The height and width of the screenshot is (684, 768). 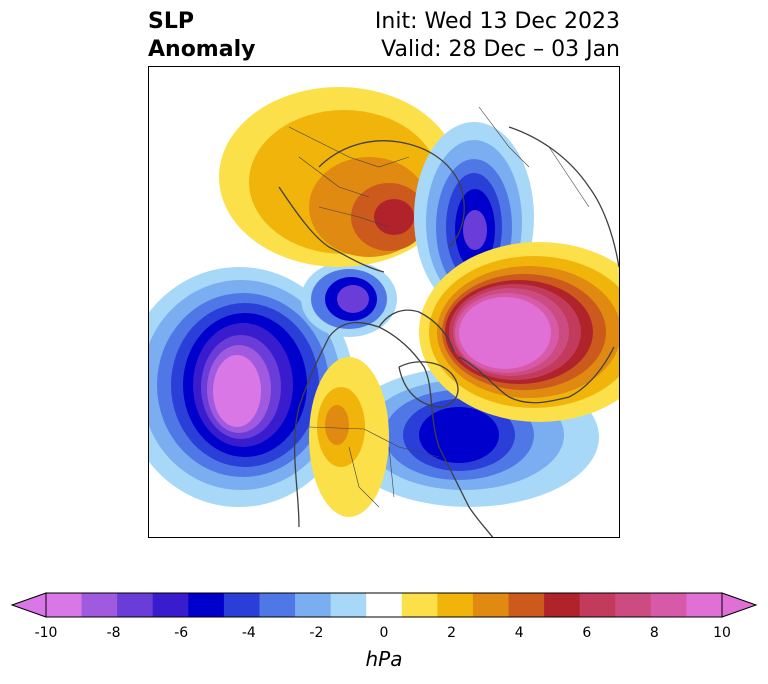 I want to click on colorbar-tick-label: -8, so click(x=113, y=633).